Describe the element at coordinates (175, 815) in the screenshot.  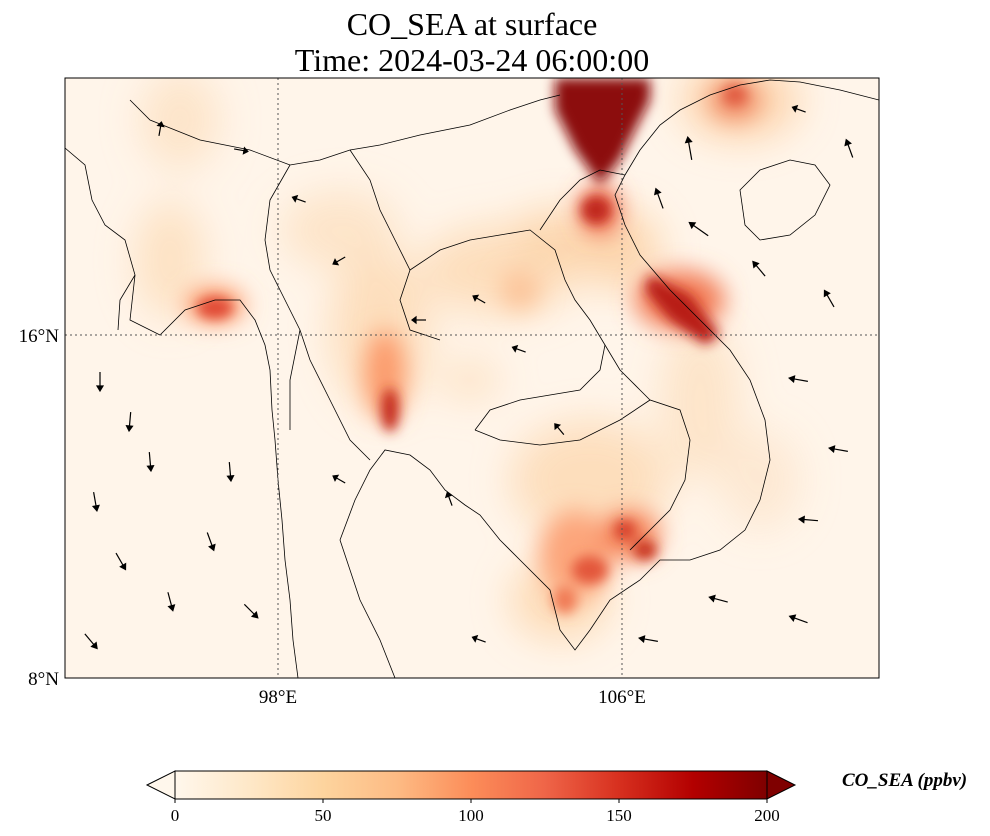
I see `colorbar-tick-0: 0` at that location.